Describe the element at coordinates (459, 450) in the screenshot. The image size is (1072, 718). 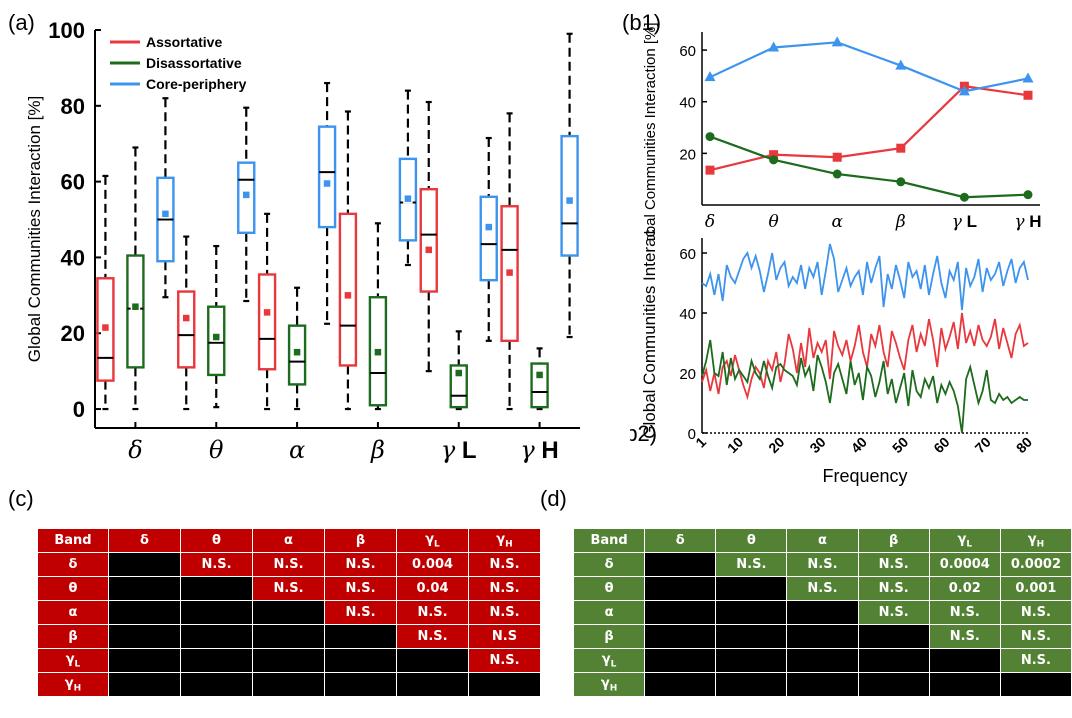
I see `x-tick-label: γ L` at that location.